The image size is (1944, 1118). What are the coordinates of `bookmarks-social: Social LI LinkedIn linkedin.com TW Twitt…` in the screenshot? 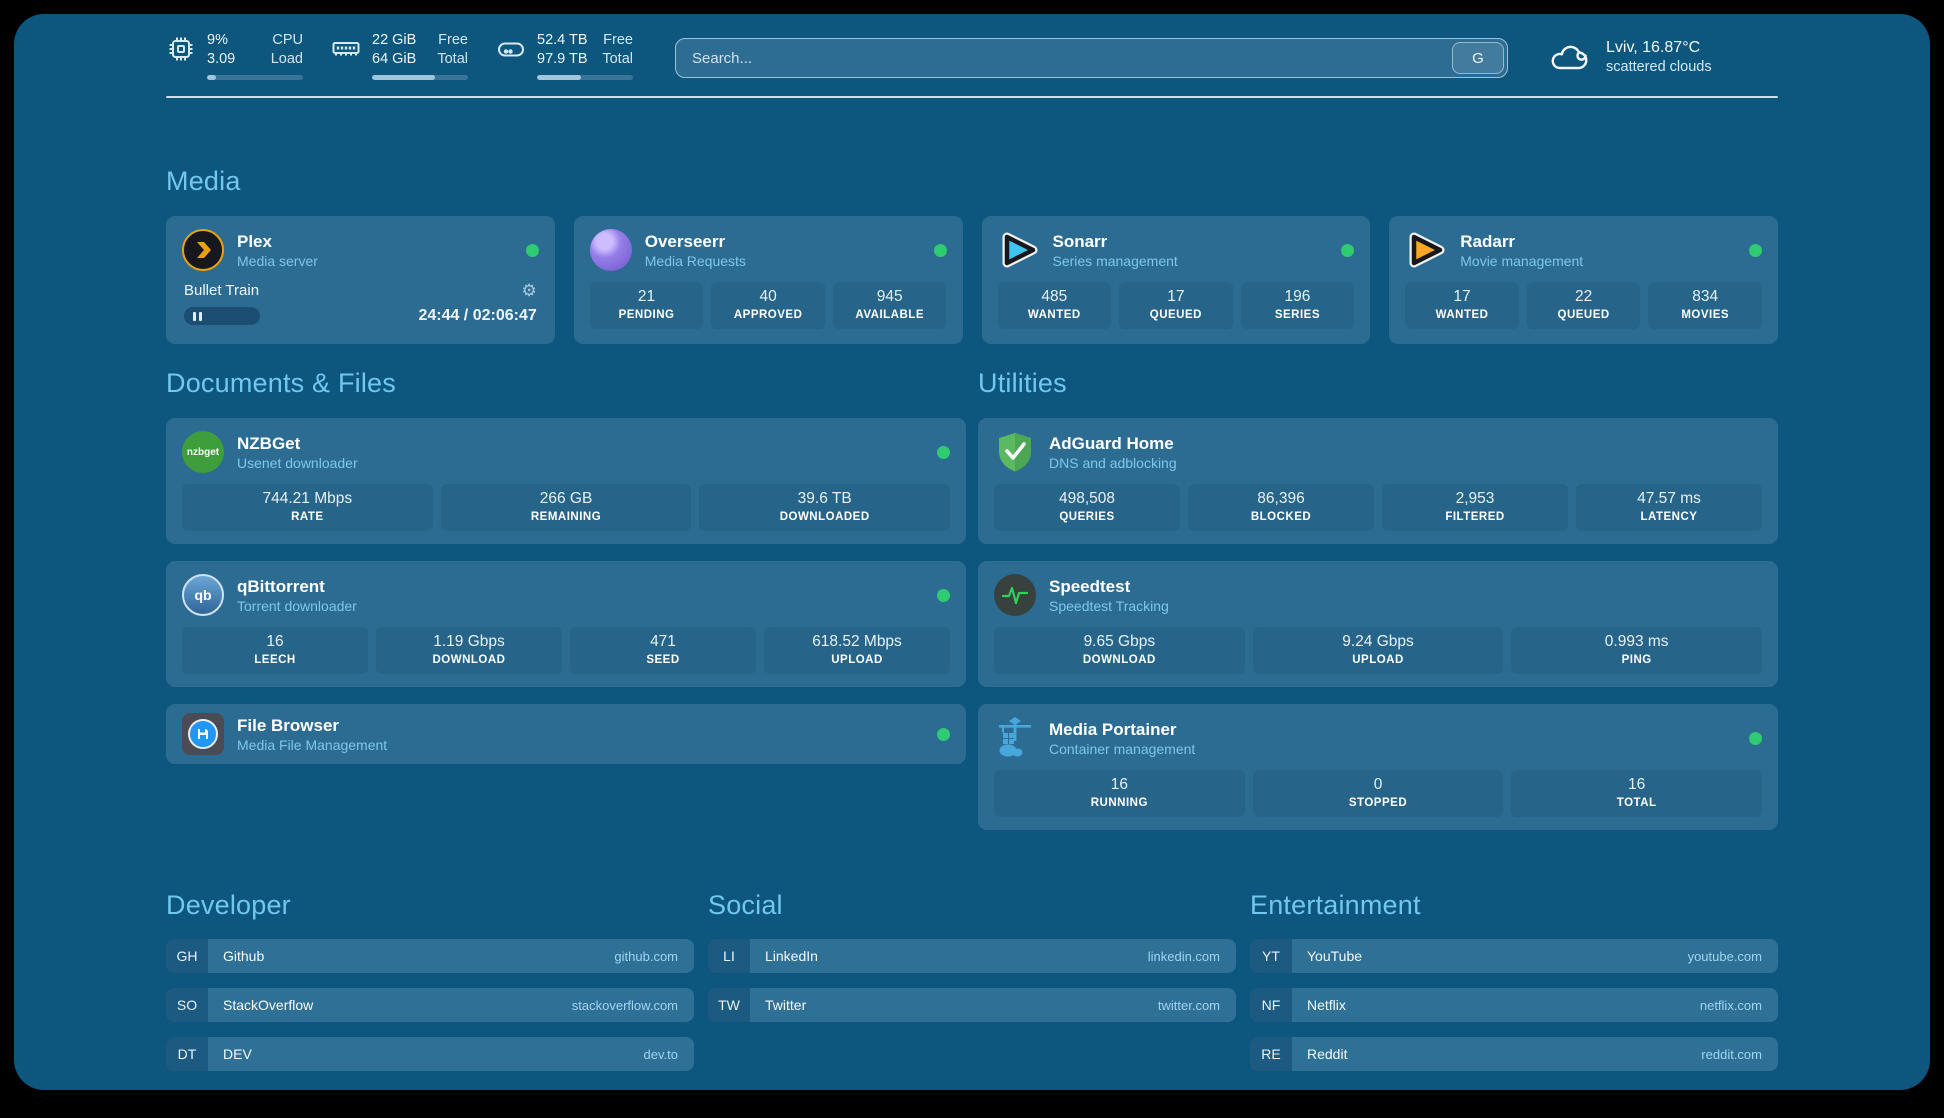 It's located at (972, 988).